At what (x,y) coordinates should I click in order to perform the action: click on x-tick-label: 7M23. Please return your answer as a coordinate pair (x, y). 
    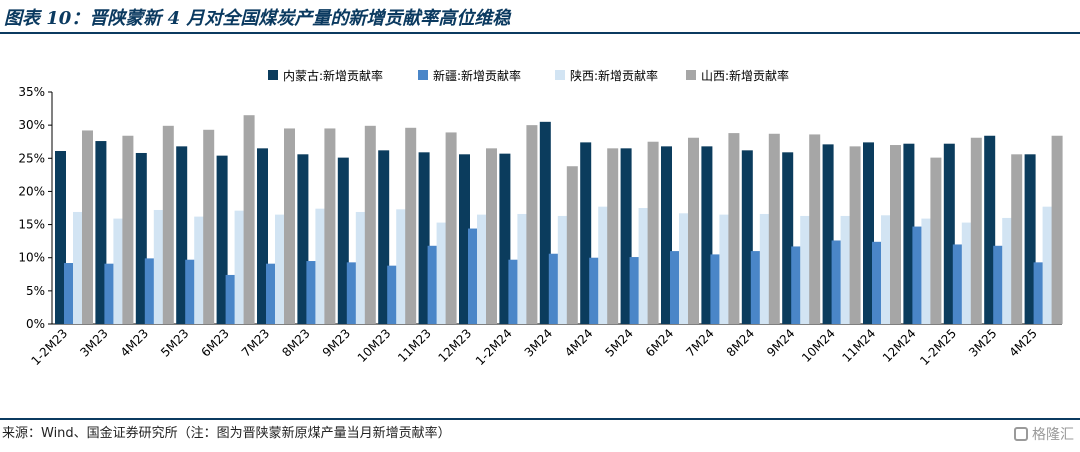
    Looking at the image, I should click on (255, 342).